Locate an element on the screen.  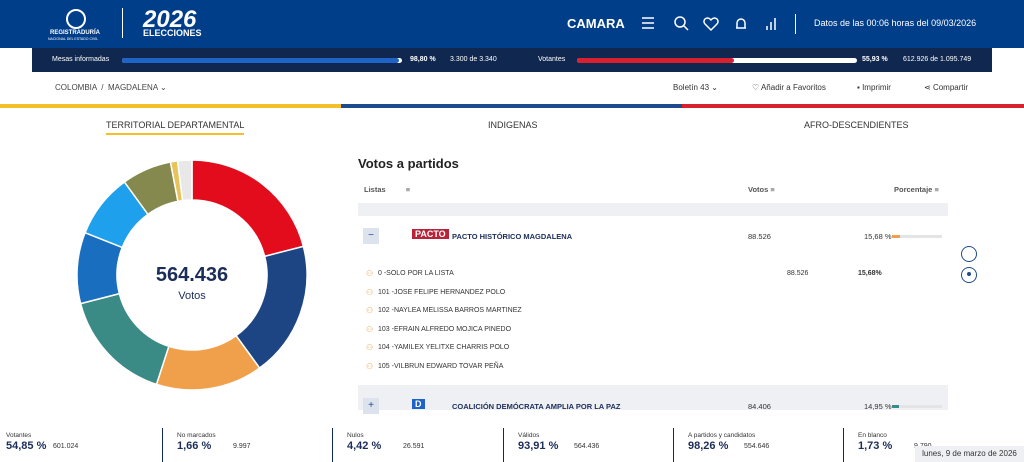
footer-stat: A partidos y candidatos 98,26 % 554.646 is located at coordinates (758, 445).